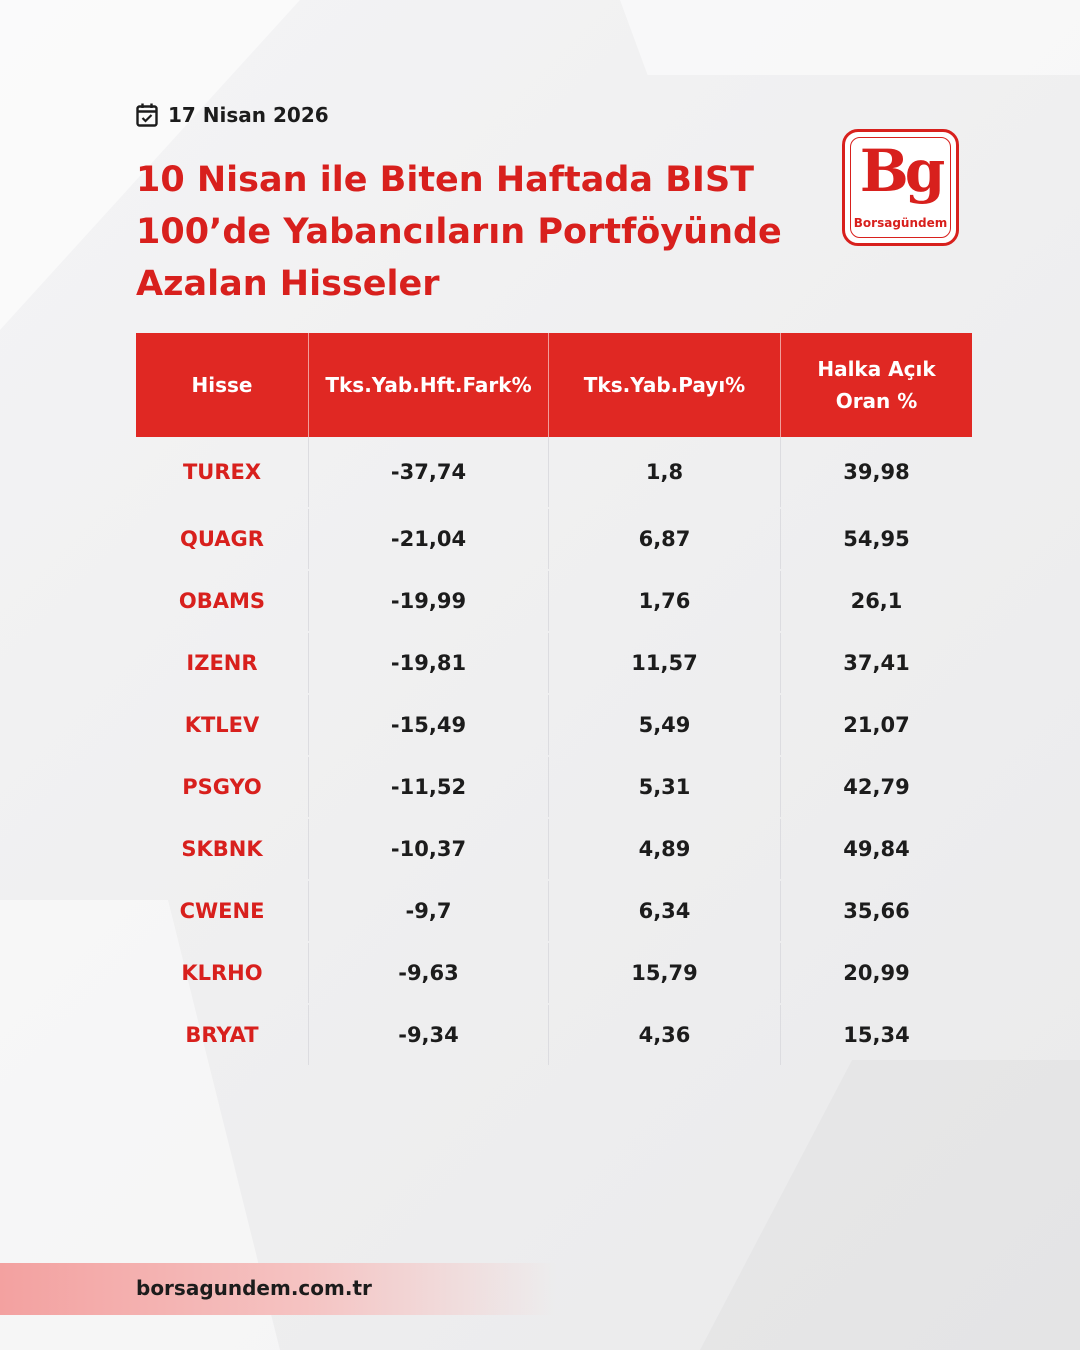  I want to click on ticker-cell: SKBNK, so click(222, 849).